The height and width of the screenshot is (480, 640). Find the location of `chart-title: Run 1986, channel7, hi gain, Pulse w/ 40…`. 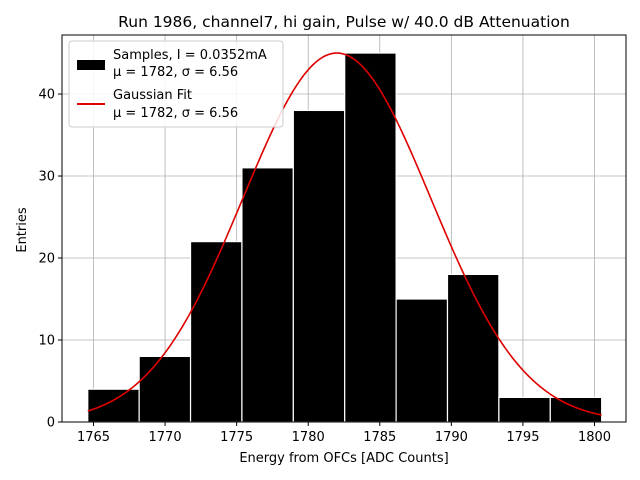

chart-title: Run 1986, channel7, hi gain, Pulse w/ 40… is located at coordinates (344, 22).